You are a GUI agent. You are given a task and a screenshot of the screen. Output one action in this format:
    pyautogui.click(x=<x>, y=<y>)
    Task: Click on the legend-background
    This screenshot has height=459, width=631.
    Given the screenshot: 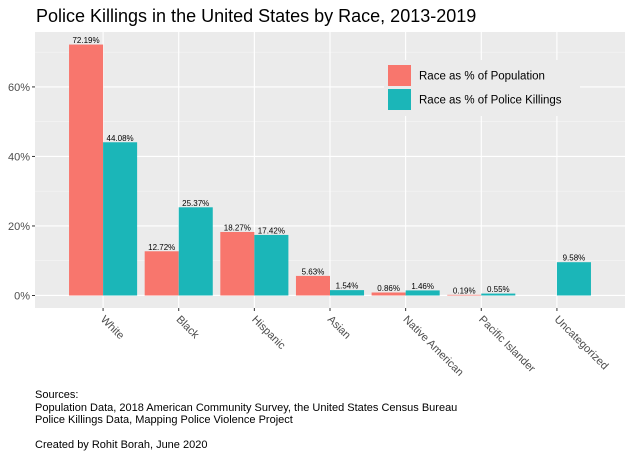 What is the action you would take?
    pyautogui.click(x=482, y=88)
    